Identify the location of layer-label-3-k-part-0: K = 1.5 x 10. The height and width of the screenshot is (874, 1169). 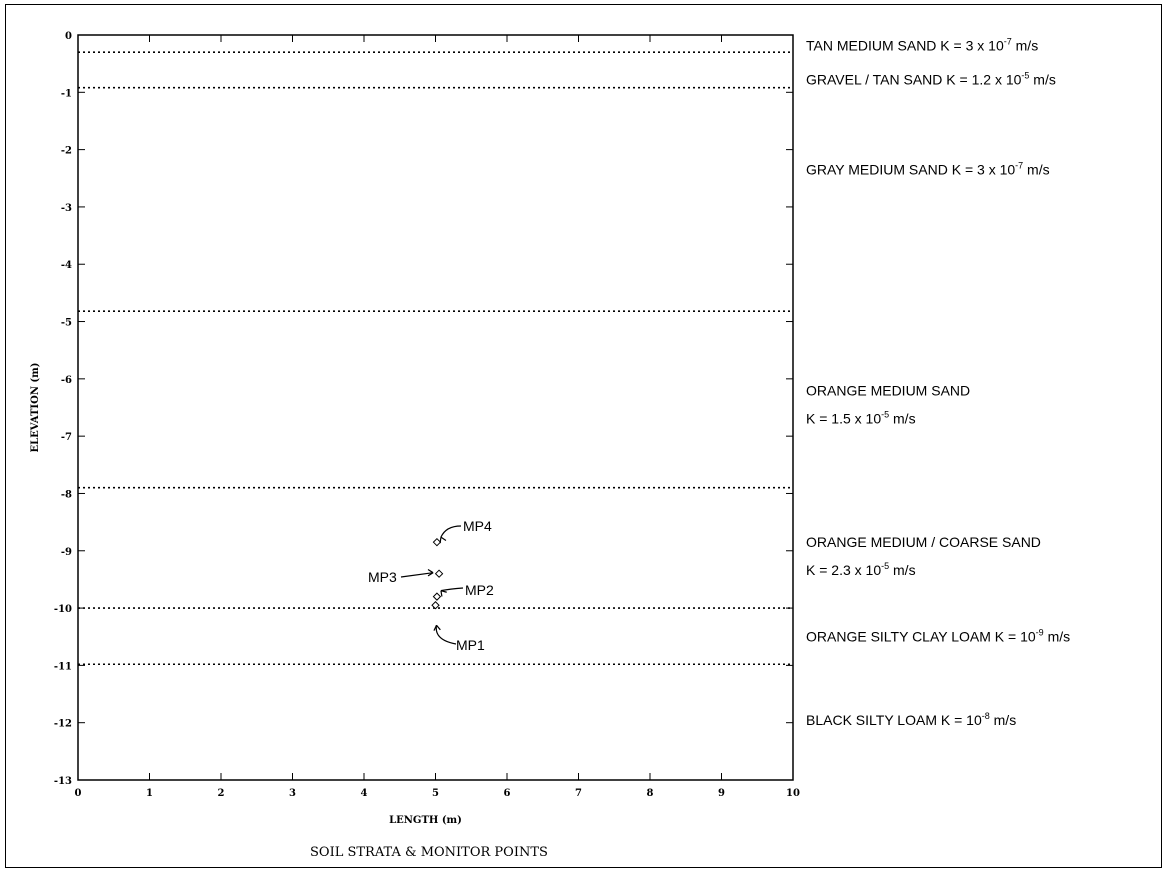
(843, 418).